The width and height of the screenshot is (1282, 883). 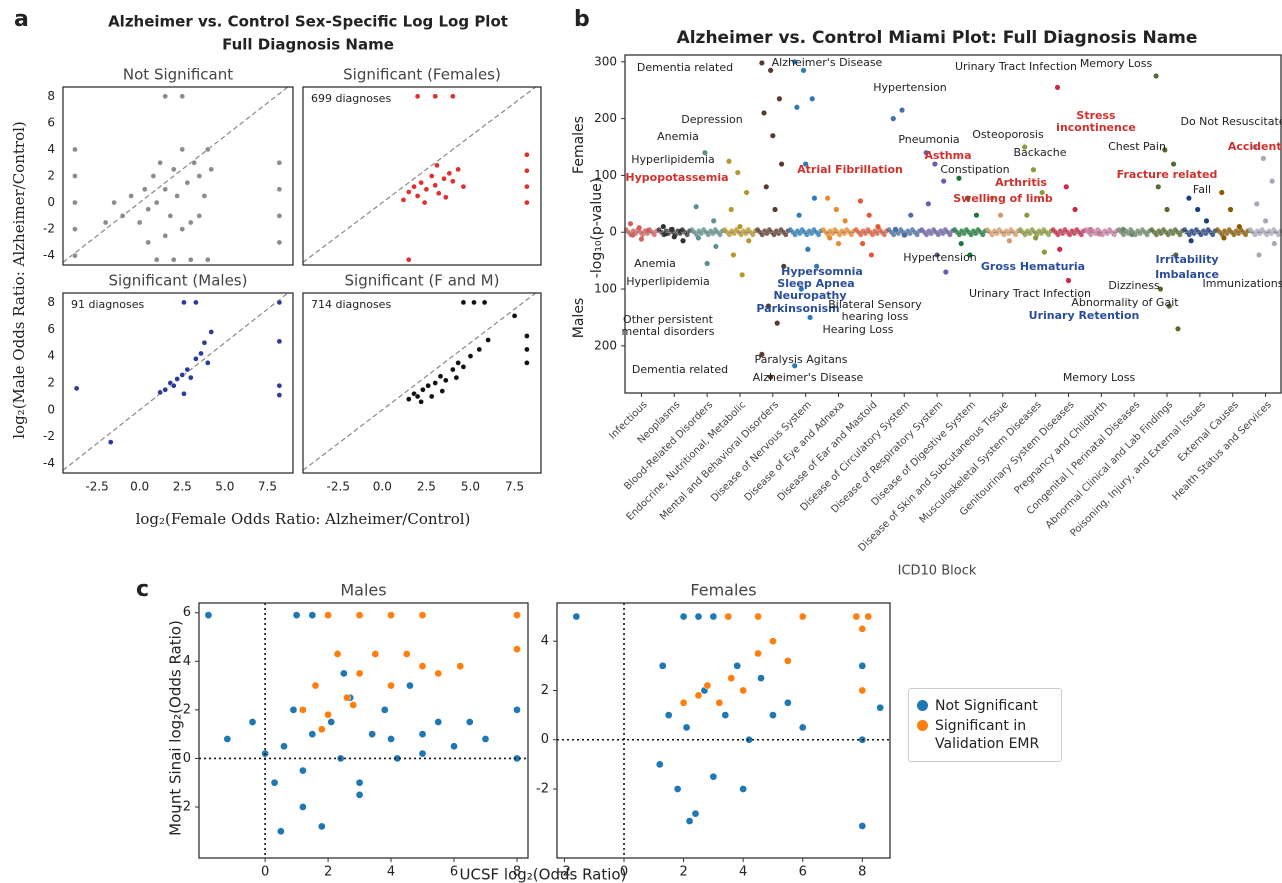 I want to click on x-tick-label: 6, so click(x=454, y=872).